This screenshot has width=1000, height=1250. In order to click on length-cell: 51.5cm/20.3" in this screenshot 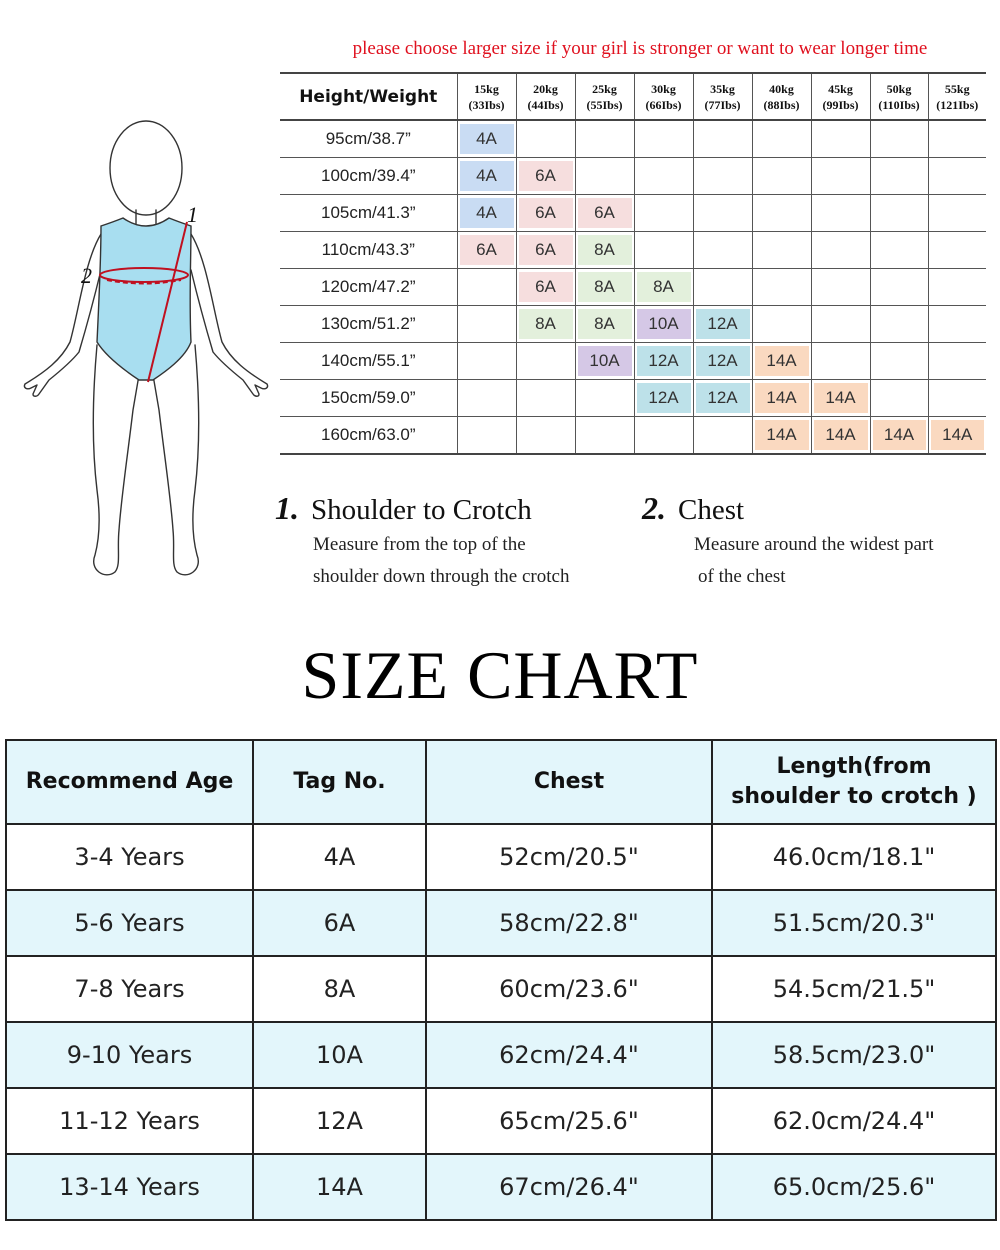, I will do `click(854, 923)`.